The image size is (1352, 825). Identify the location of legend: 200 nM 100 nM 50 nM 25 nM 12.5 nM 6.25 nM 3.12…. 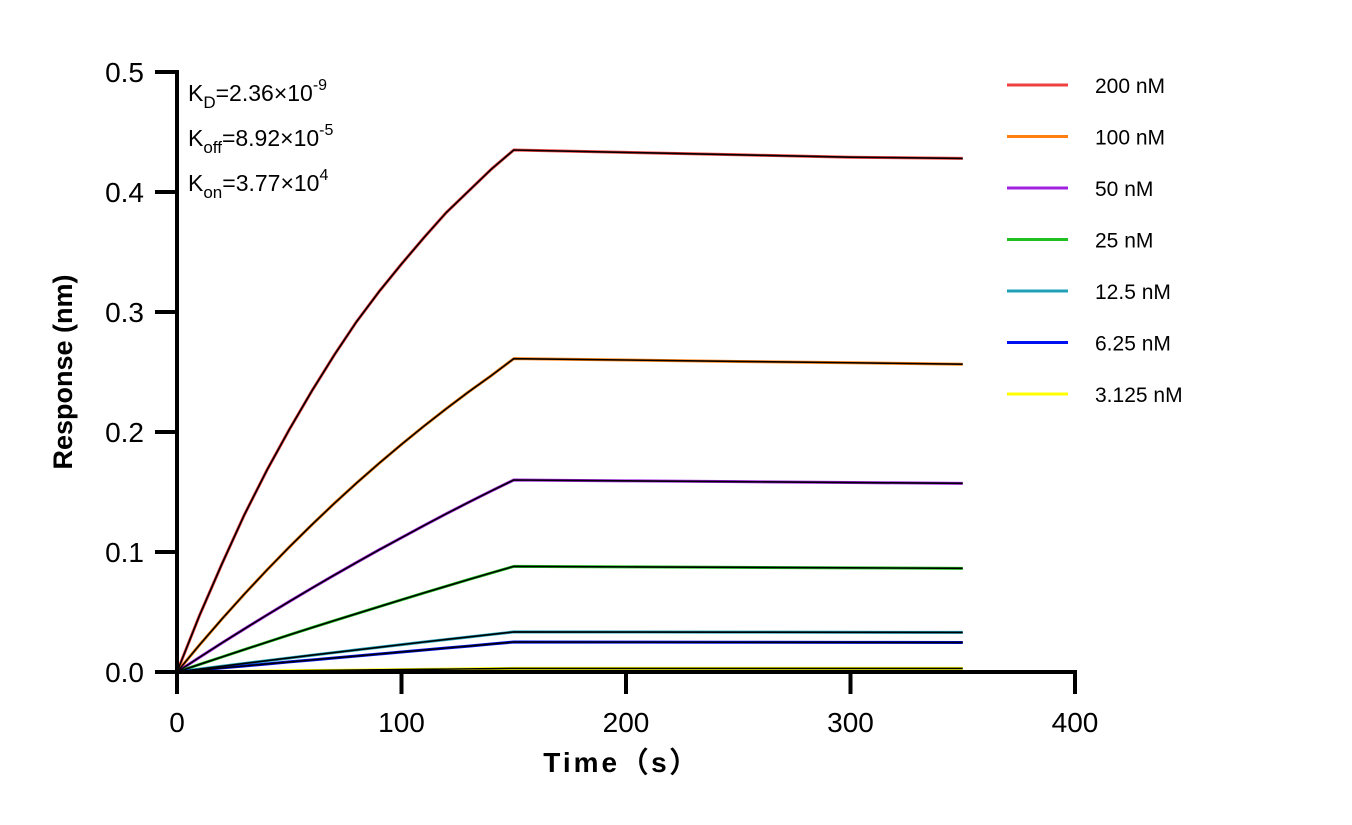
(1095, 241).